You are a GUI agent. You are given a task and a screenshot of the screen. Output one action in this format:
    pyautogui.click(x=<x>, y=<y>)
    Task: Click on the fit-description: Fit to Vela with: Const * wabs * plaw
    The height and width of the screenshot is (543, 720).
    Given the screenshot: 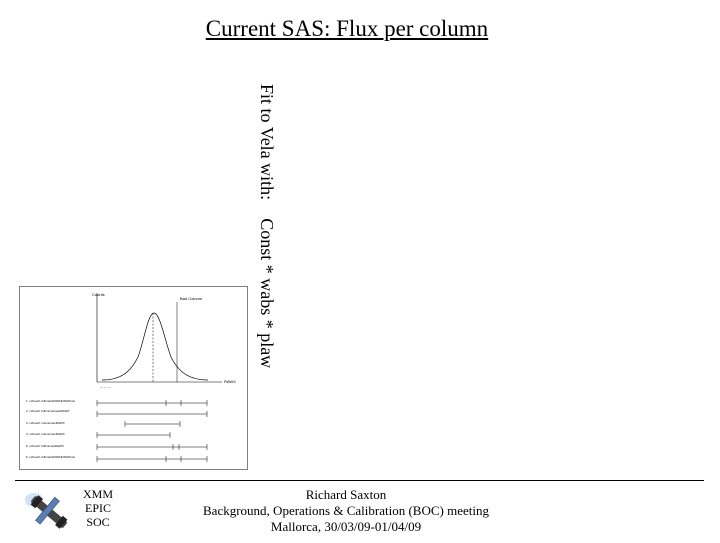 What is the action you would take?
    pyautogui.click(x=267, y=226)
    